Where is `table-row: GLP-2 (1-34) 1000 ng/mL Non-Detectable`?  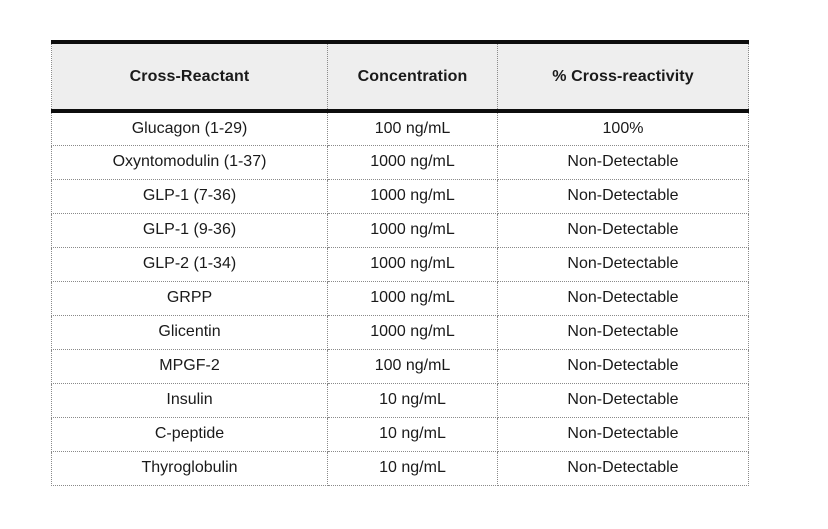
table-row: GLP-2 (1-34) 1000 ng/mL Non-Detectable is located at coordinates (400, 264).